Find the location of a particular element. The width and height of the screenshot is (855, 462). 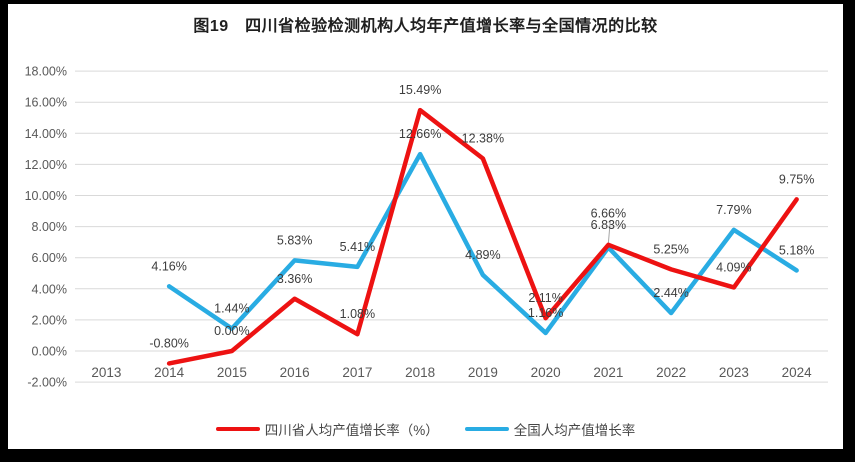

x-axis-category-label: 2018 is located at coordinates (420, 372).